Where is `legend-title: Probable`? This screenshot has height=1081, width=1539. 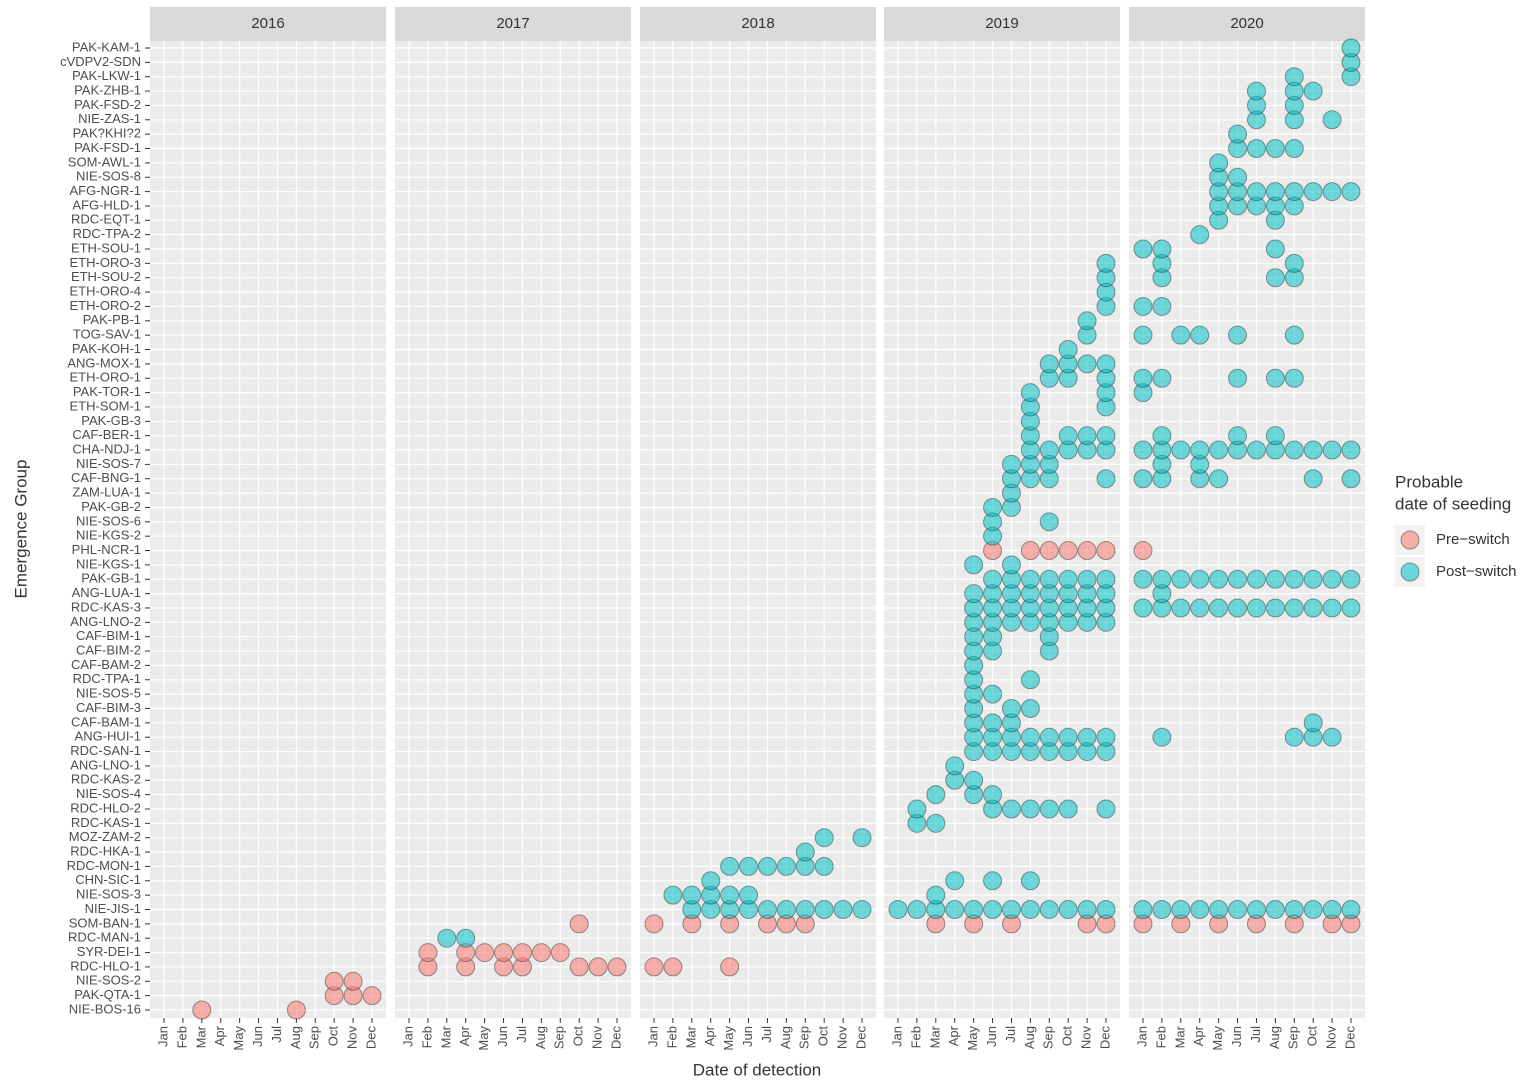 legend-title: Probable is located at coordinates (1429, 481).